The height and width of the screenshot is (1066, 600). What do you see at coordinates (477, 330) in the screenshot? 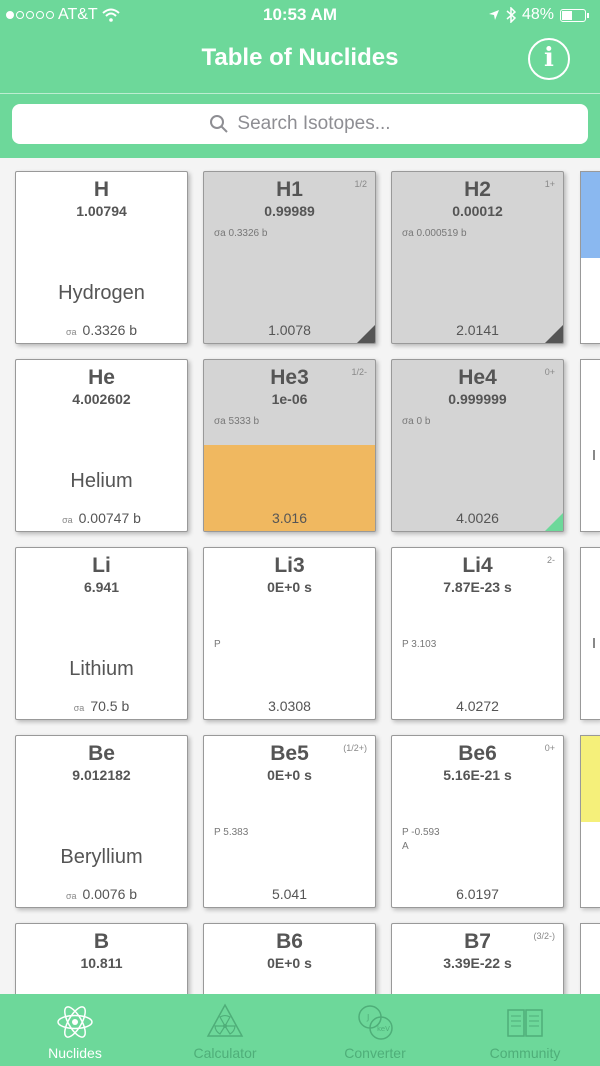
I see `card-atomic-mass: 2.0141` at bounding box center [477, 330].